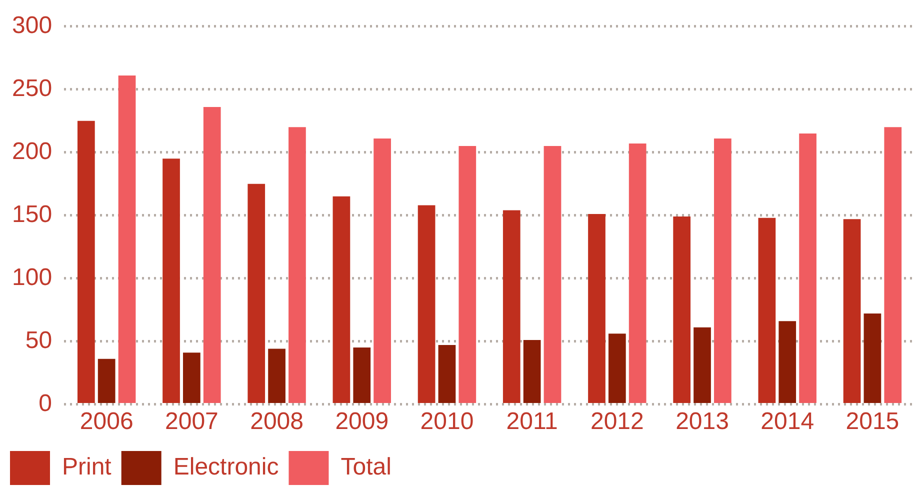 This screenshot has width=919, height=495. Describe the element at coordinates (366, 467) in the screenshot. I see `legend-label: Total` at that location.